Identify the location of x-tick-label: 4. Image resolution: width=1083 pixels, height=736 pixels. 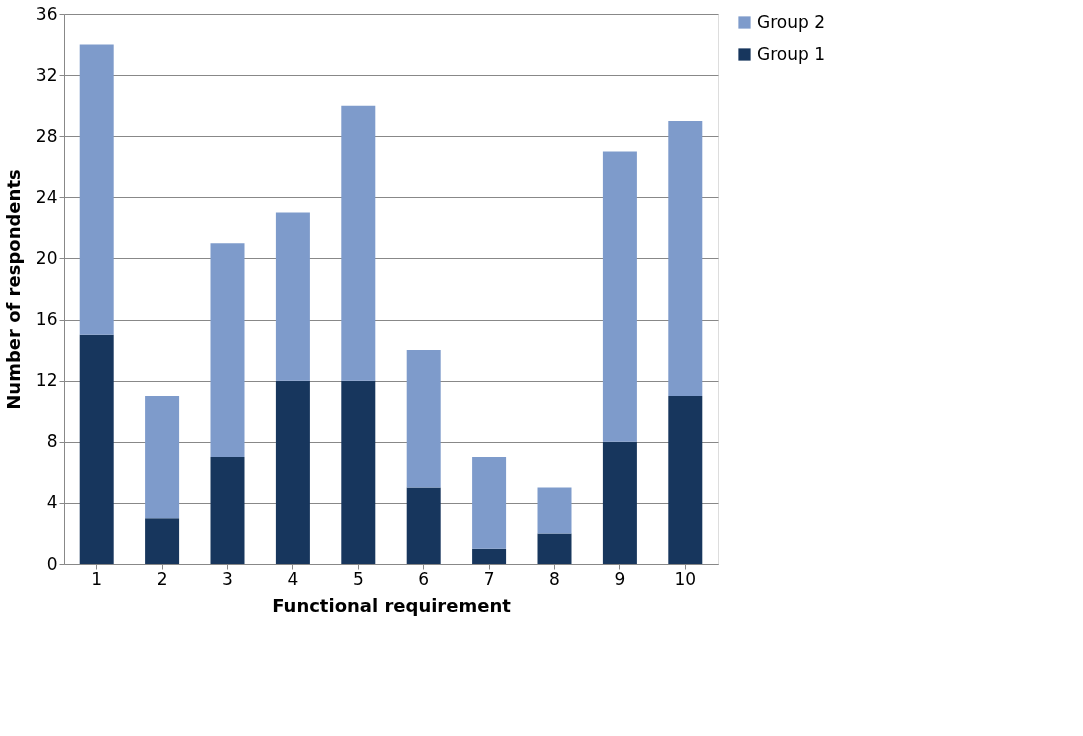
(293, 578).